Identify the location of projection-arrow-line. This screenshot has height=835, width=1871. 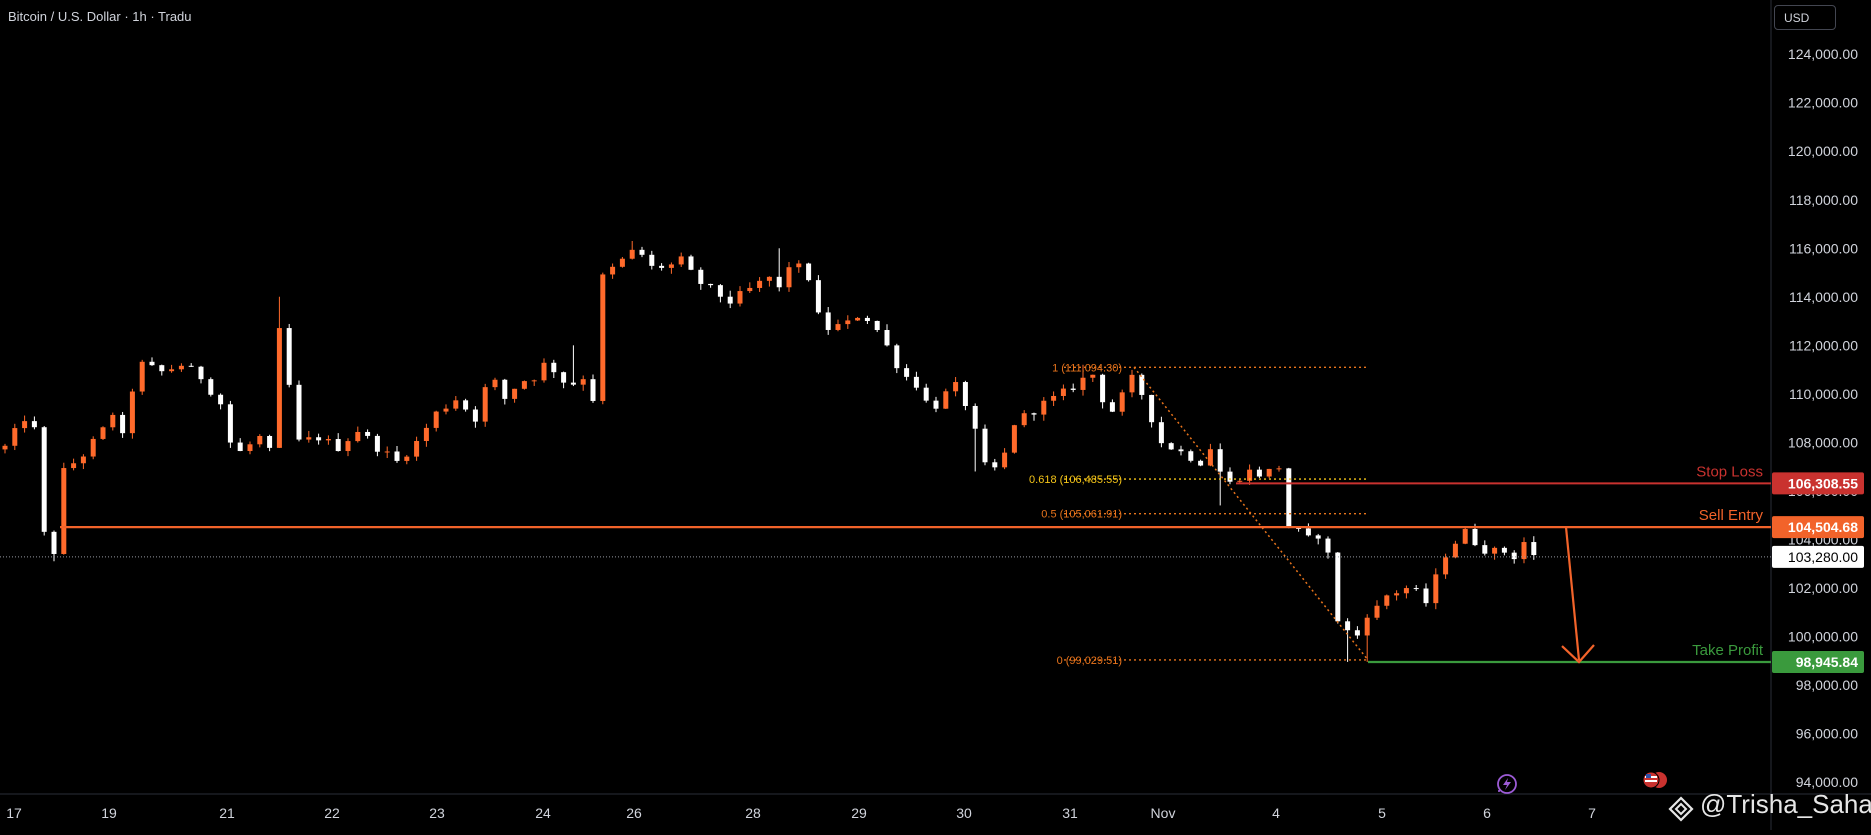
(1572, 594).